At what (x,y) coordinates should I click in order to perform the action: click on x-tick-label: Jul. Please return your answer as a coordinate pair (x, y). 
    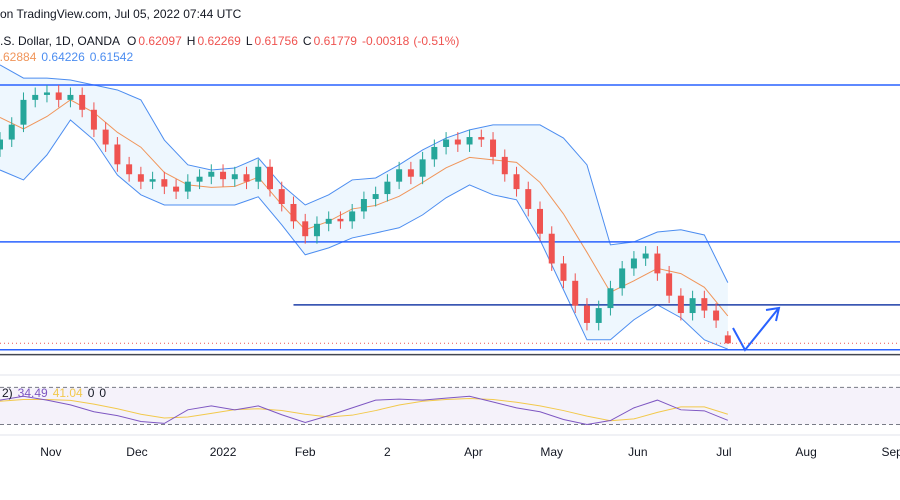
    Looking at the image, I should click on (723, 452).